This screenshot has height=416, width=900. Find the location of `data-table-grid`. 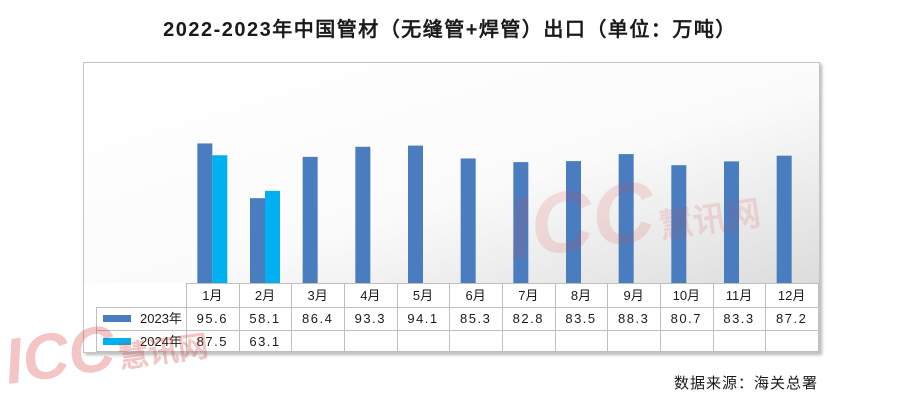

data-table-grid is located at coordinates (457, 317).